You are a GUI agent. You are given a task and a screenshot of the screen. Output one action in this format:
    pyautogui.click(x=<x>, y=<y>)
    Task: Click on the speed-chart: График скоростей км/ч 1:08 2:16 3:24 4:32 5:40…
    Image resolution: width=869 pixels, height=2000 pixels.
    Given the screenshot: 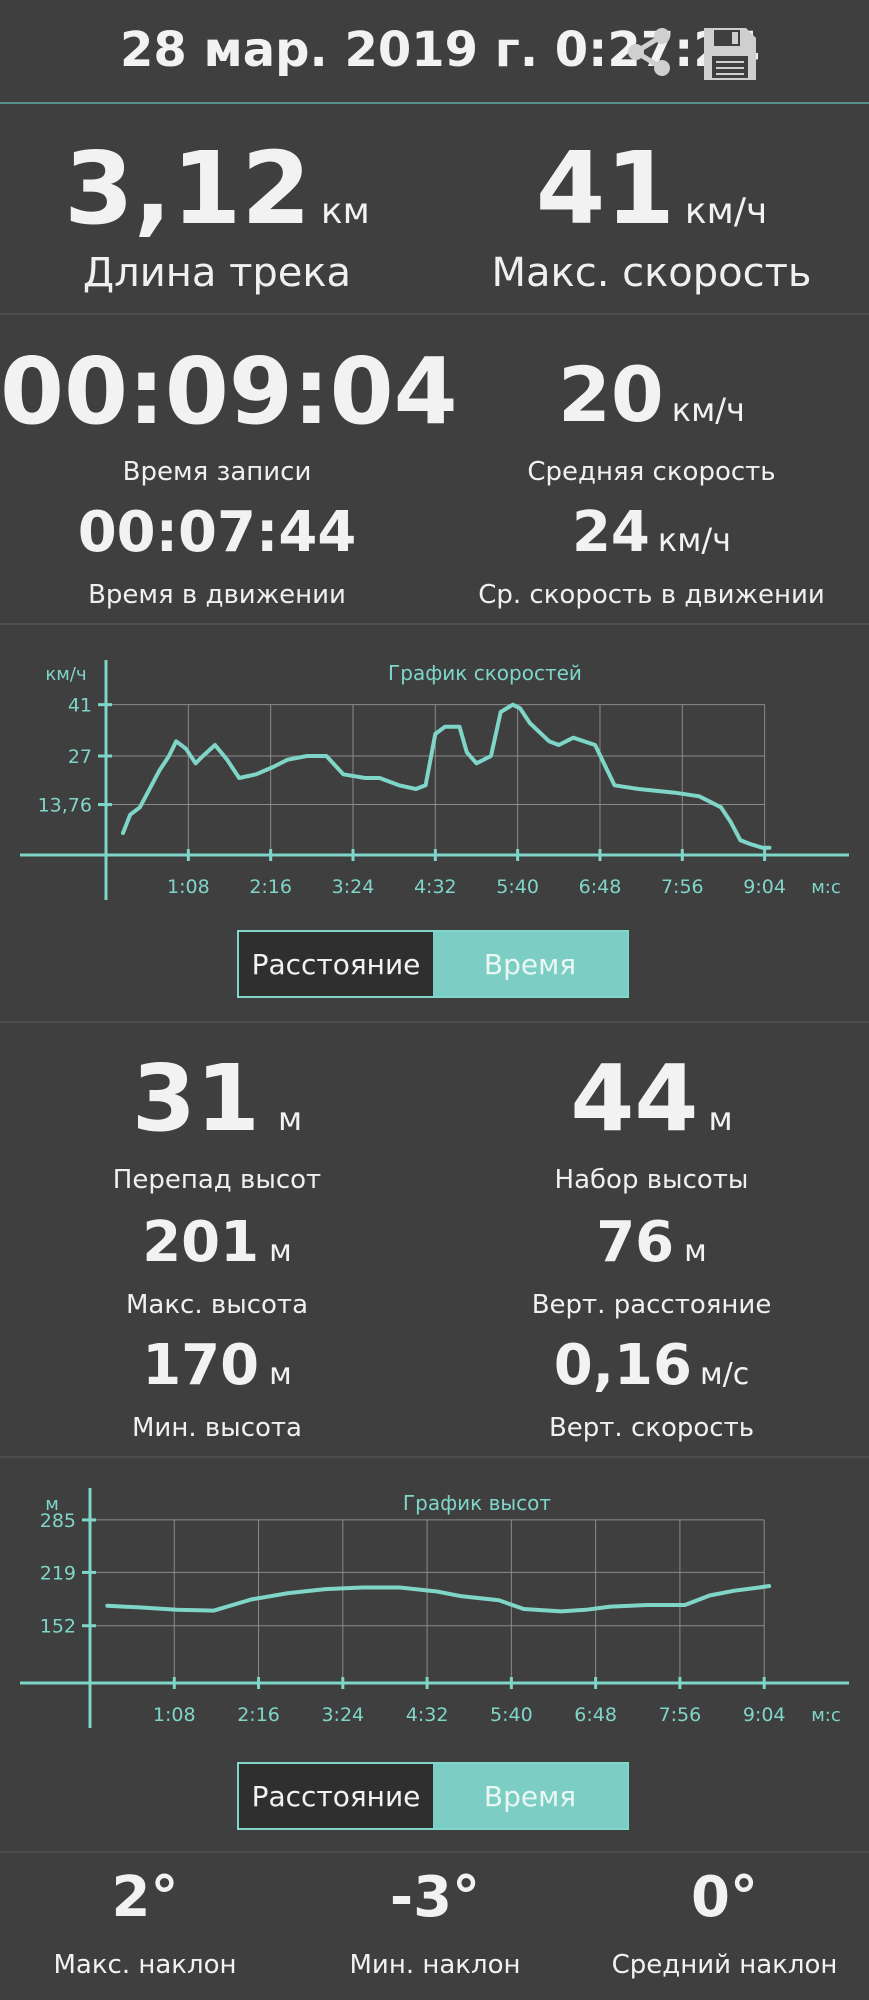 What is the action you would take?
    pyautogui.click(x=434, y=780)
    